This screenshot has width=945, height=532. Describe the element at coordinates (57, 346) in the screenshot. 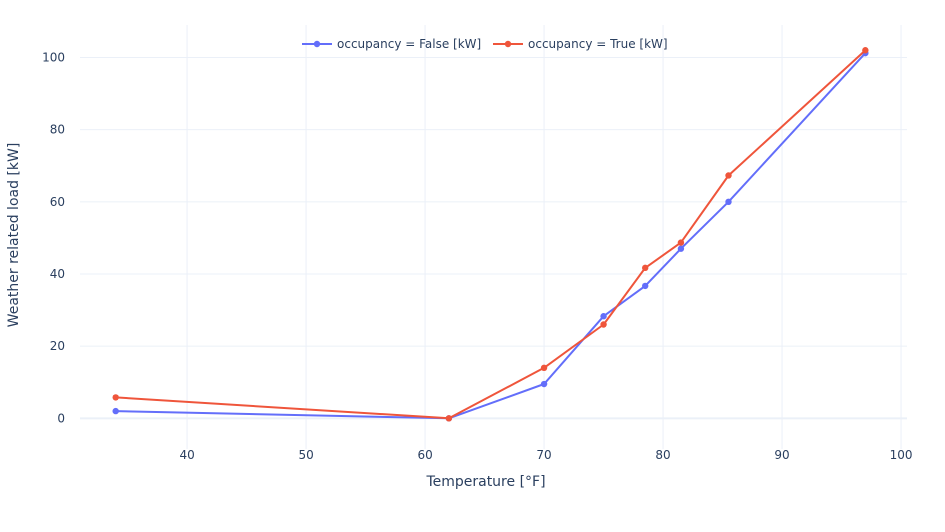

I see `y-tick-label: 20` at that location.